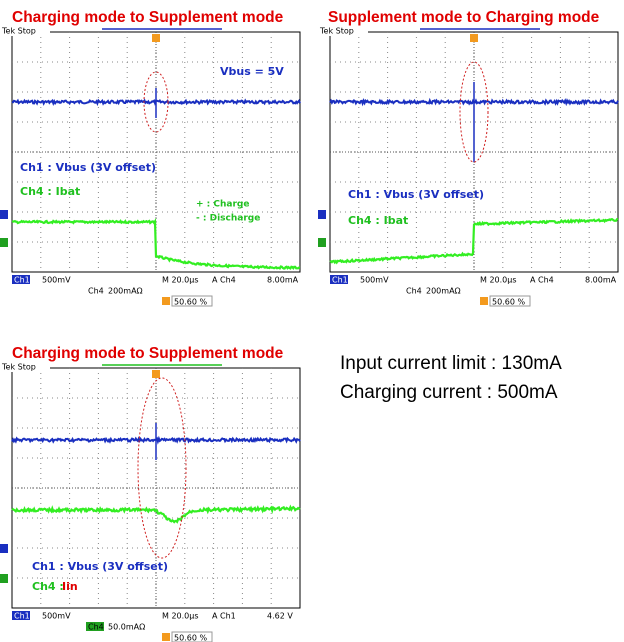  What do you see at coordinates (451, 363) in the screenshot?
I see `note: Input current limit : 130mA` at bounding box center [451, 363].